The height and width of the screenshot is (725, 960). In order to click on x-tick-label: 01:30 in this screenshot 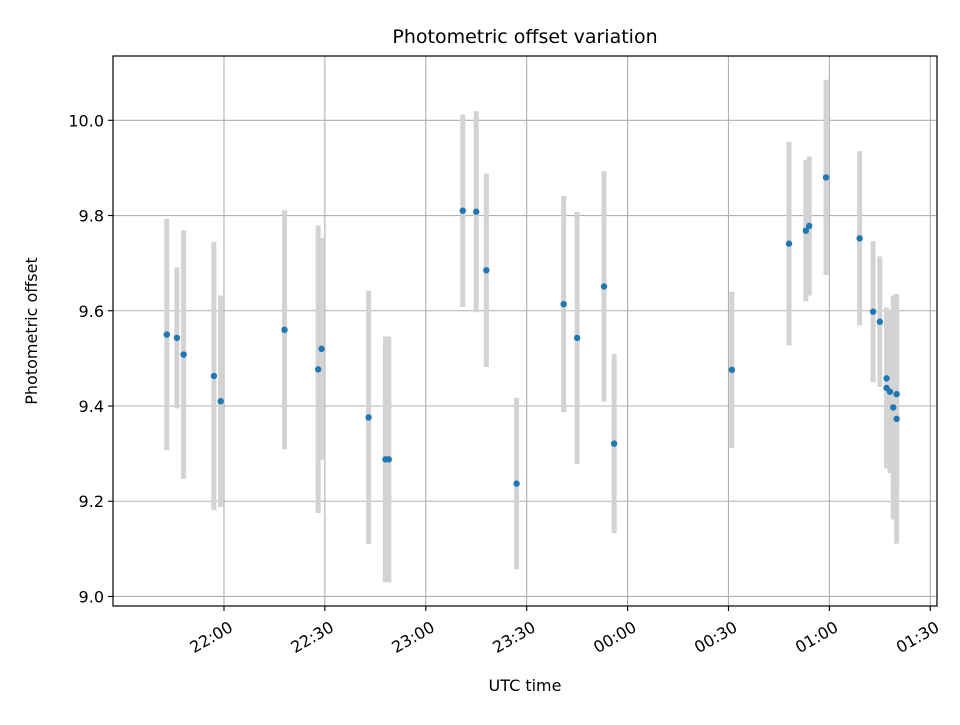, I will do `click(917, 637)`.